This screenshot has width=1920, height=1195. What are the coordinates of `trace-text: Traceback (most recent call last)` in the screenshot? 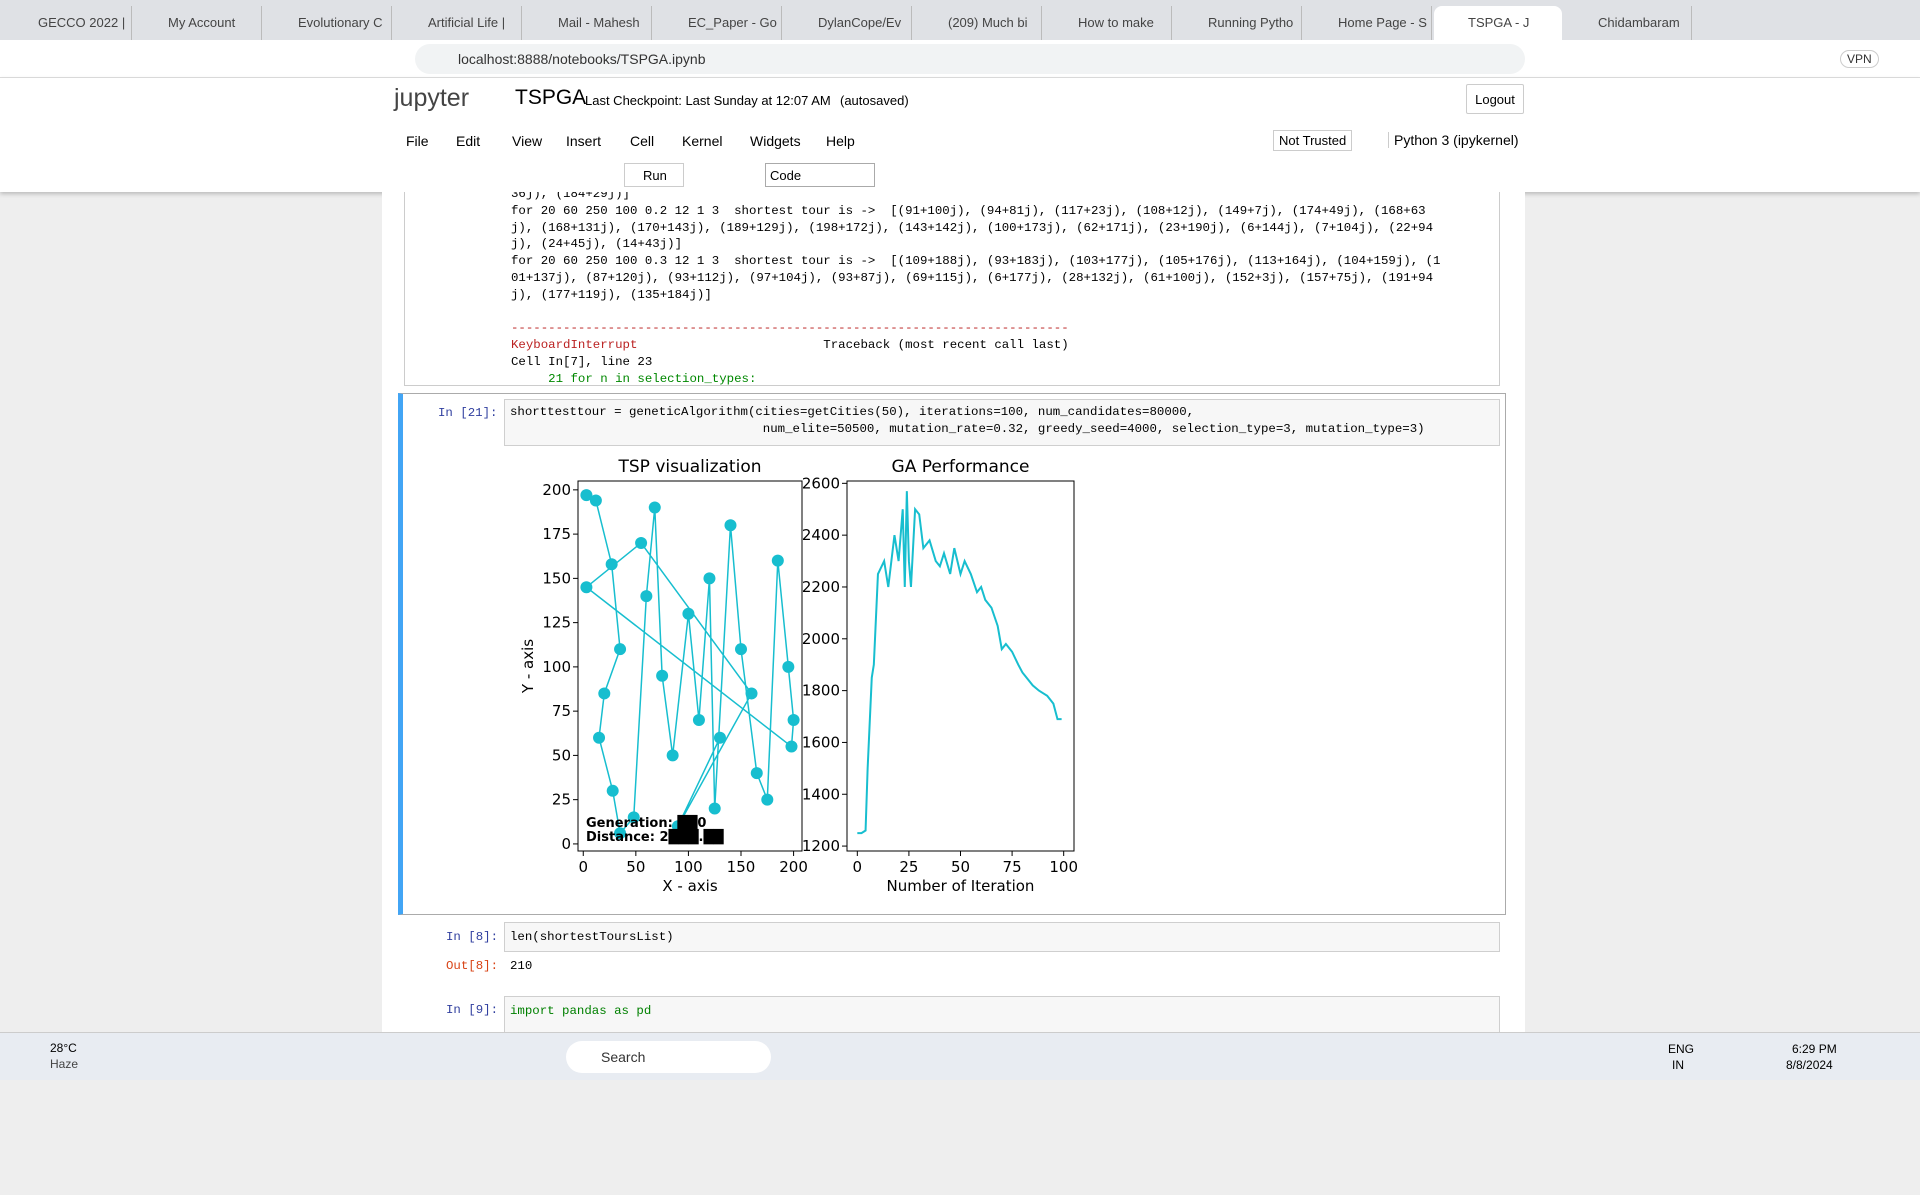 It's located at (946, 345).